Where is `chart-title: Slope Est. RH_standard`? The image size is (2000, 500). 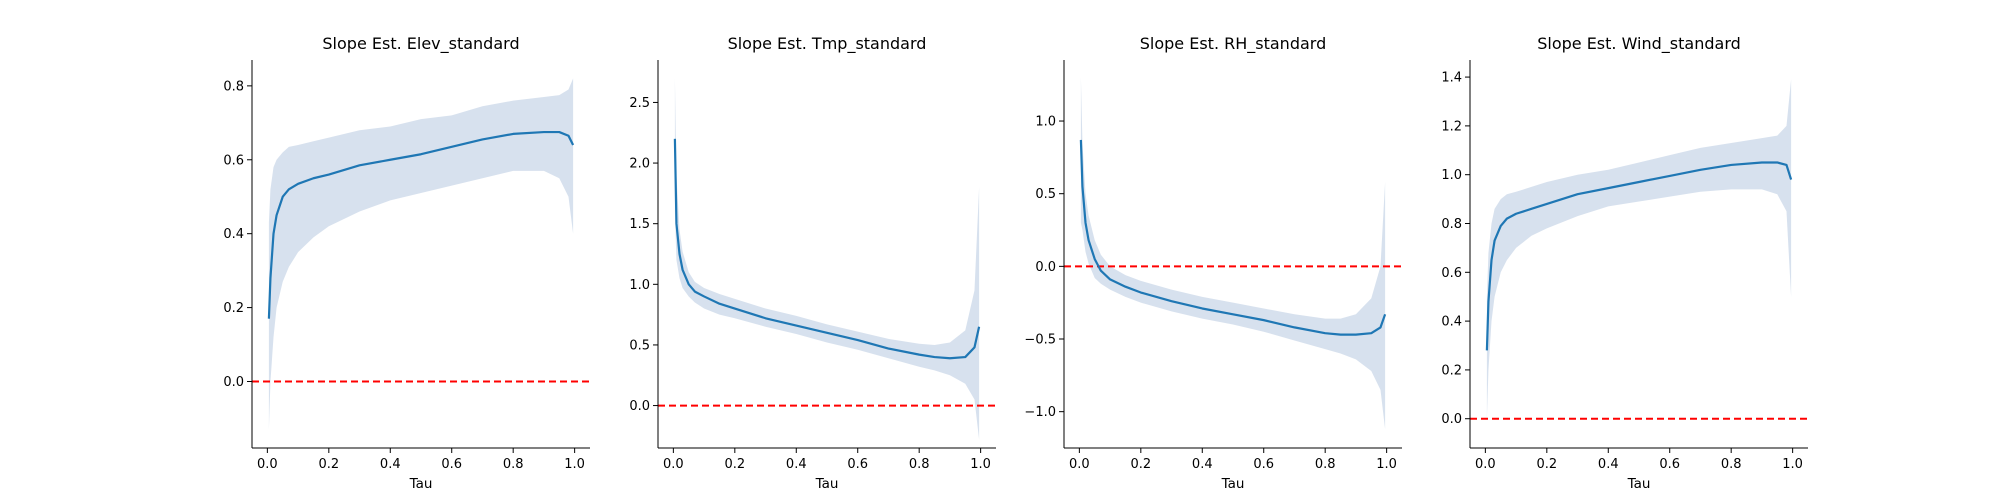
chart-title: Slope Est. RH_standard is located at coordinates (1233, 44).